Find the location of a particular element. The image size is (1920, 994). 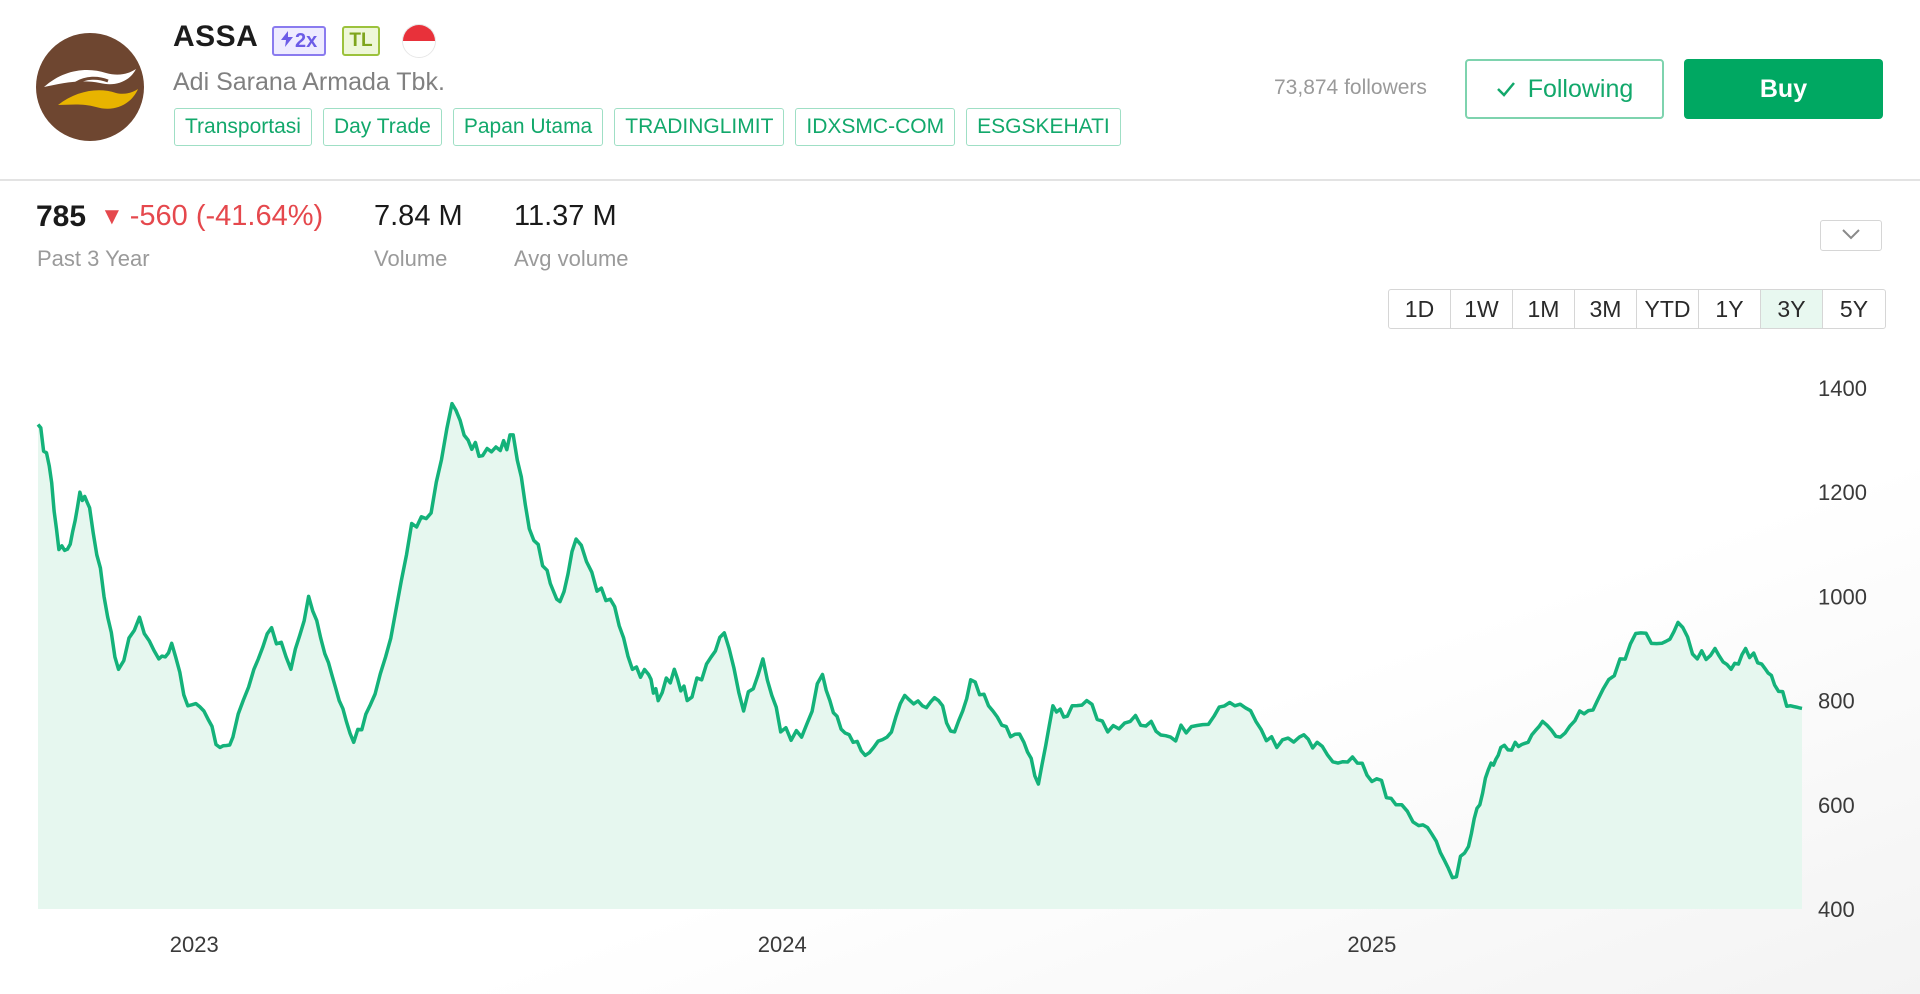

down-triangle-icon: ▼ is located at coordinates (112, 216).